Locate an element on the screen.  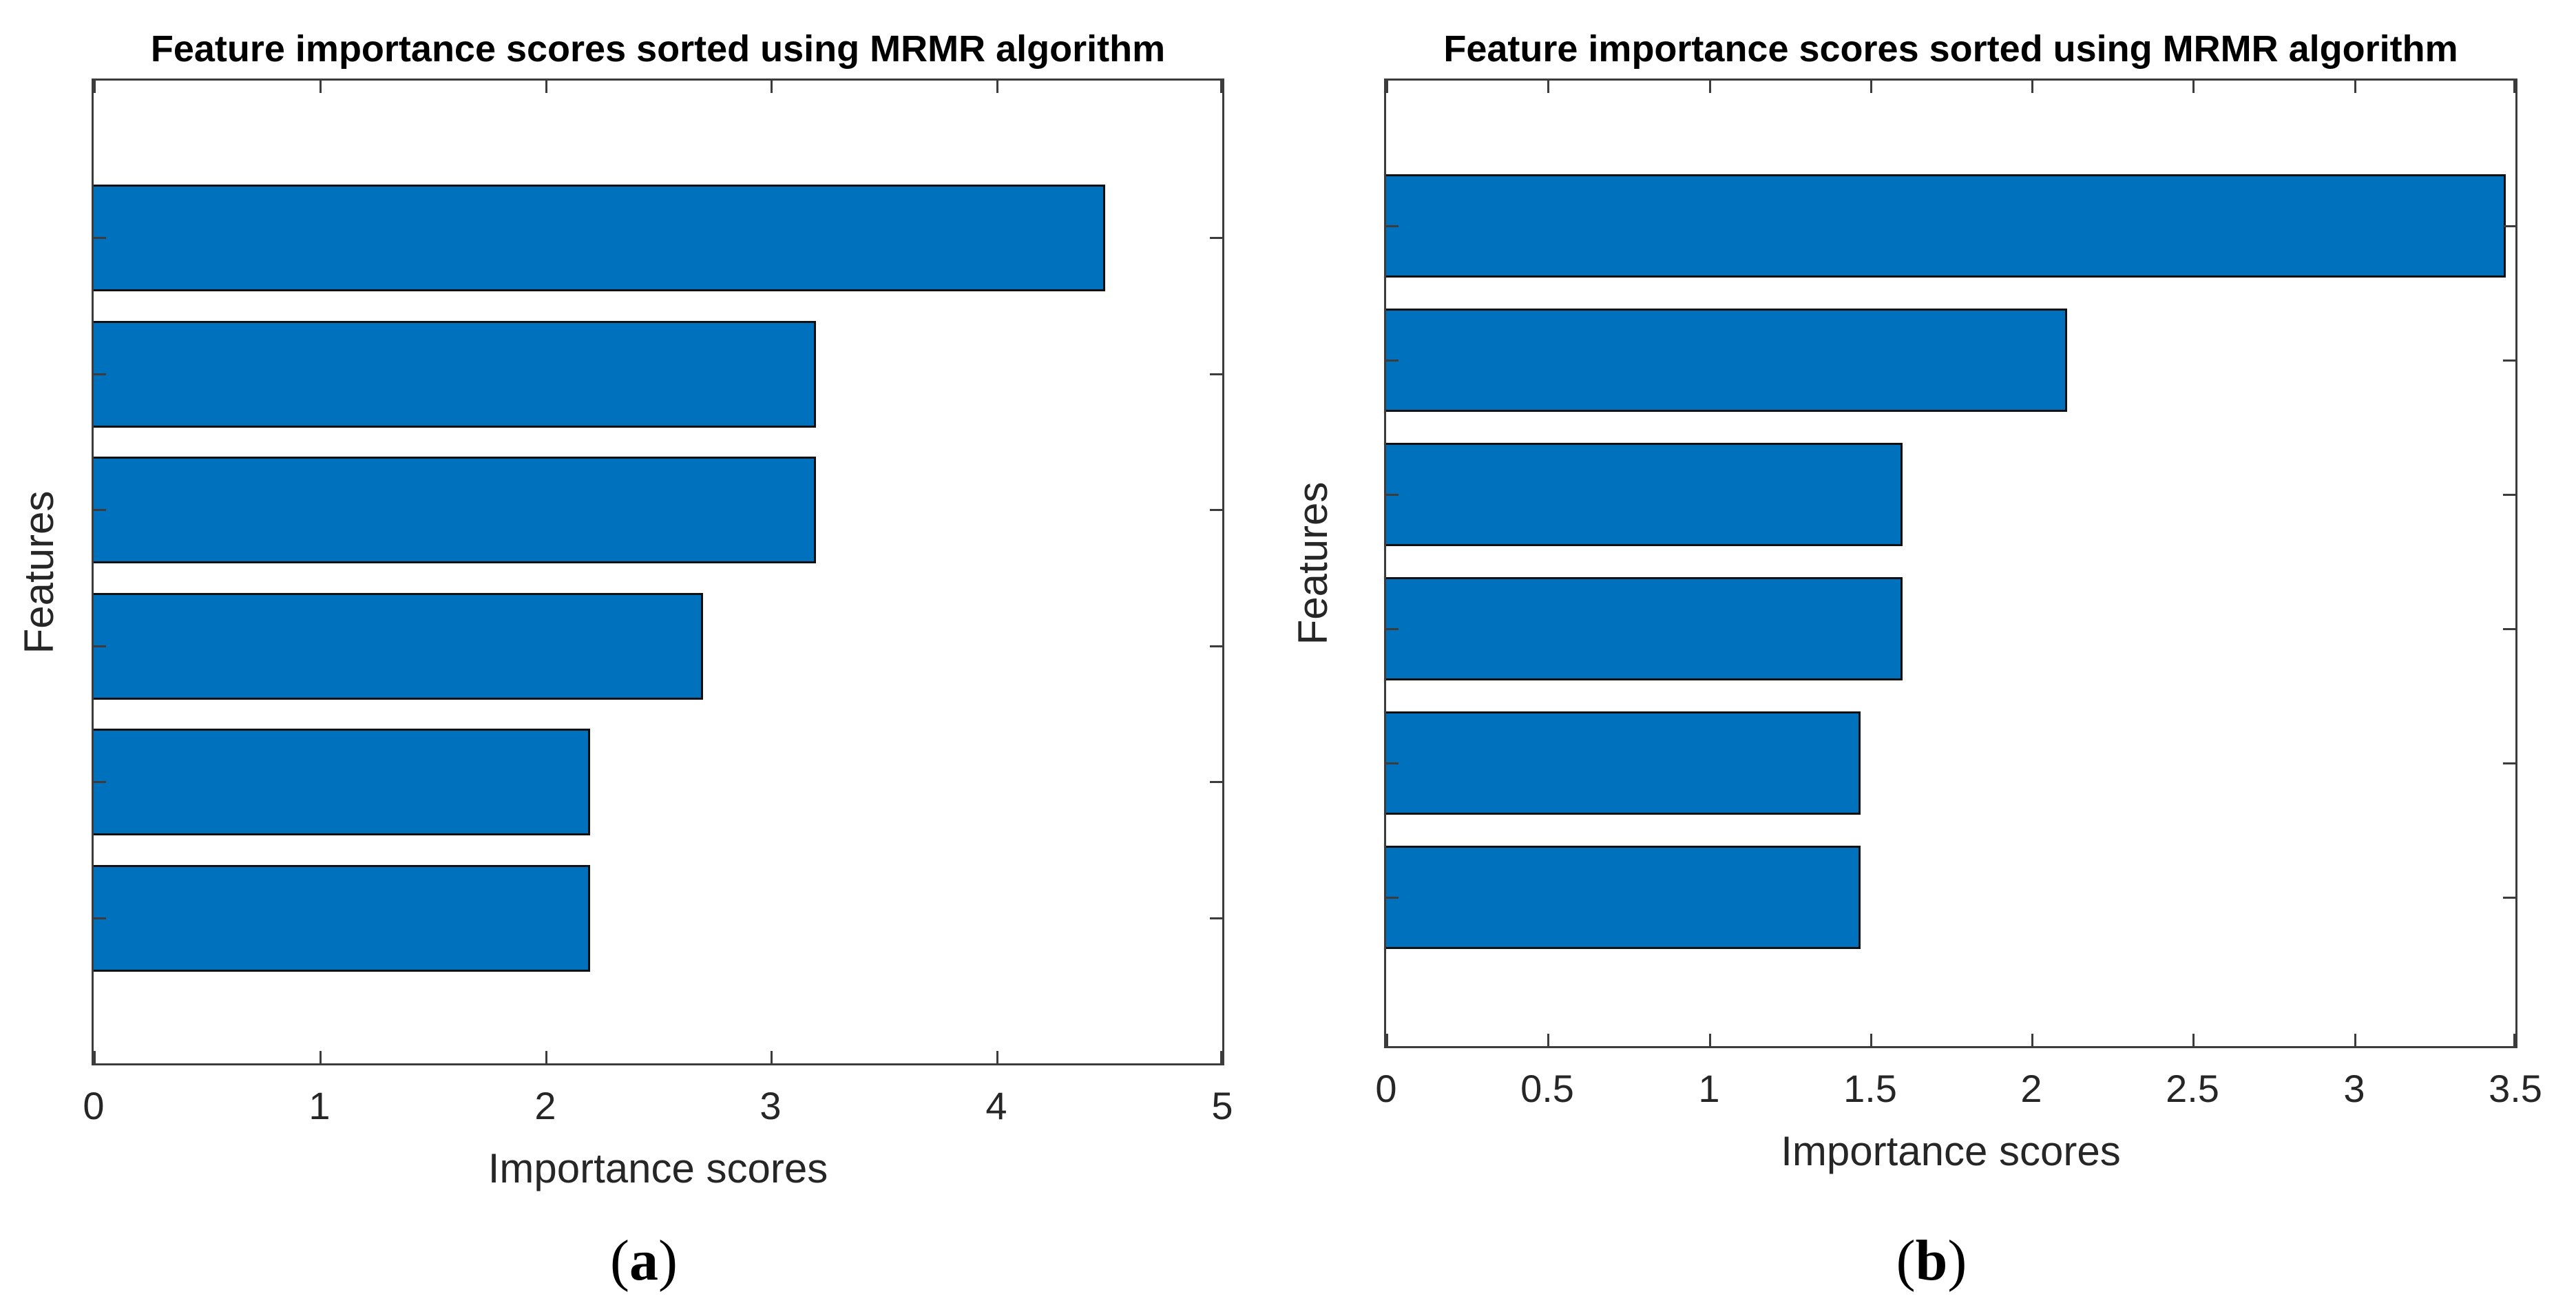
x-tick-label: 5 is located at coordinates (1222, 1105).